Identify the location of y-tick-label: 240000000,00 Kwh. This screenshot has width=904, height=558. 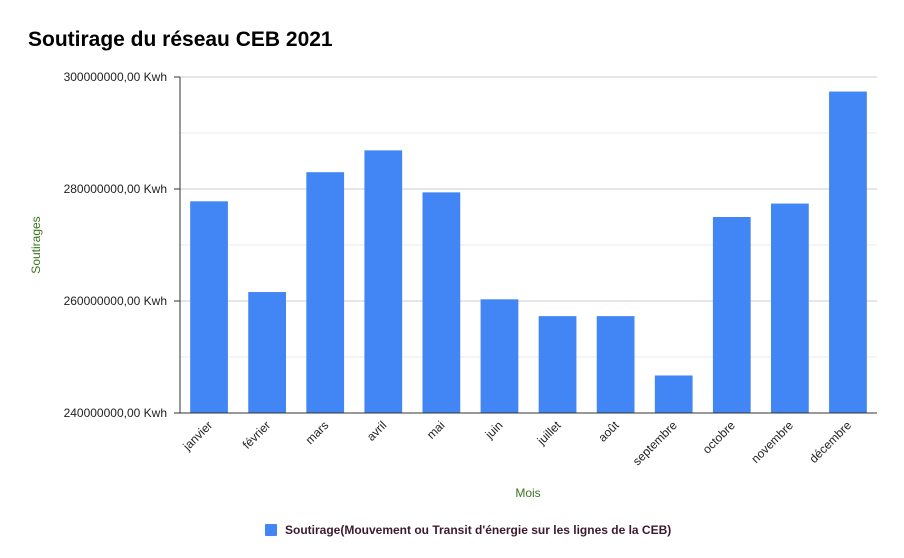
(115, 413).